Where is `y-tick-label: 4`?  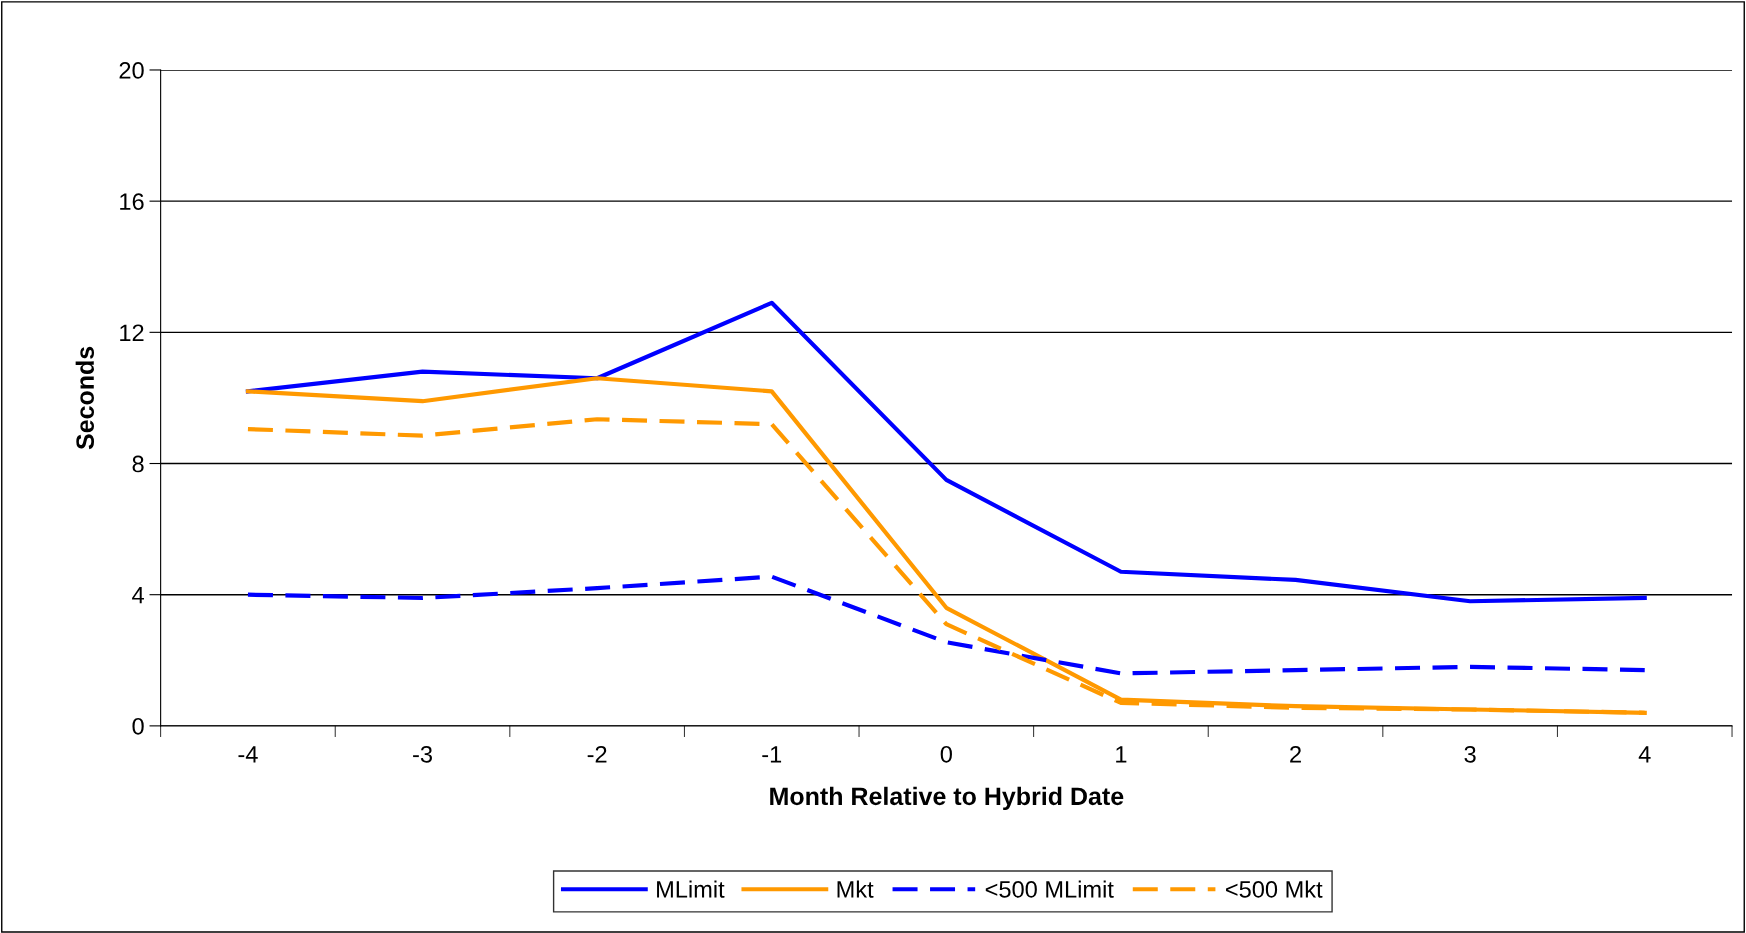
y-tick-label: 4 is located at coordinates (138, 595).